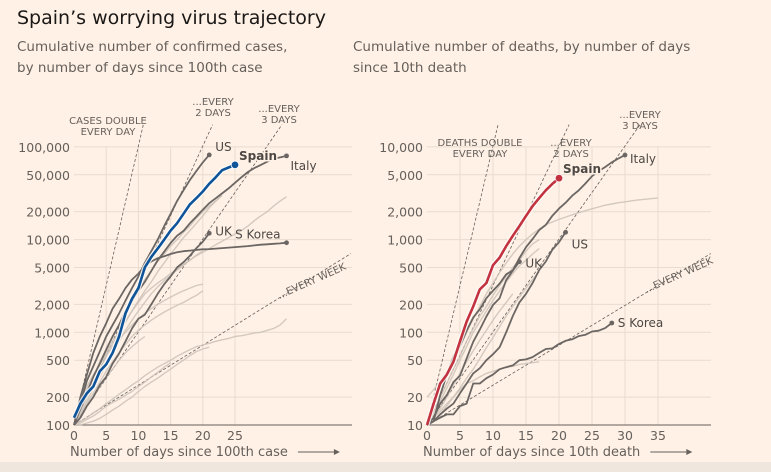  I want to click on y-tick-label: 20, so click(415, 397).